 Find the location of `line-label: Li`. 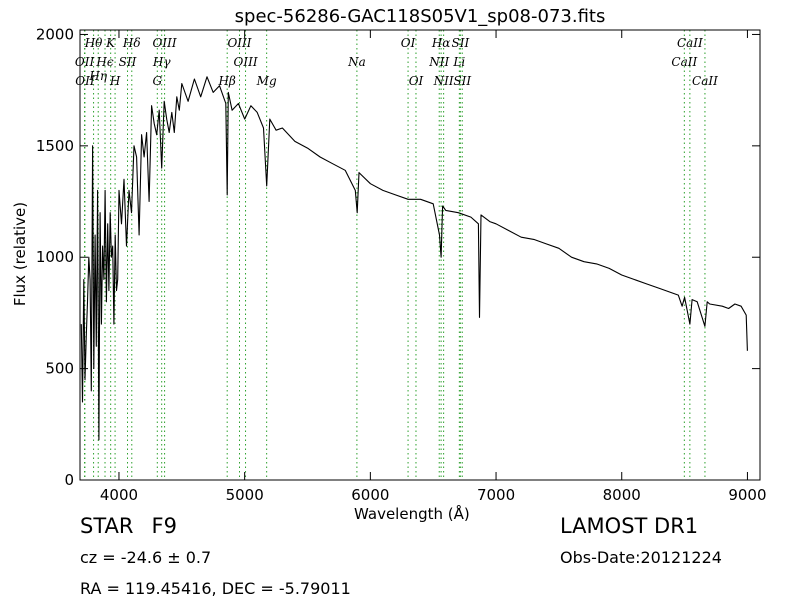

line-label: Li is located at coordinates (458, 62).